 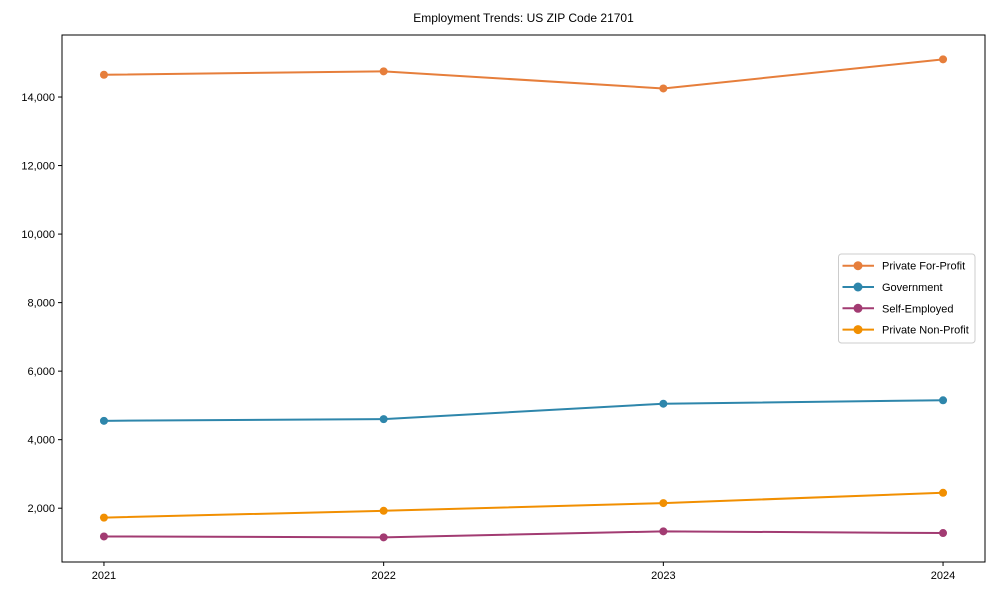 What do you see at coordinates (523, 534) in the screenshot?
I see `series-line-self-employed` at bounding box center [523, 534].